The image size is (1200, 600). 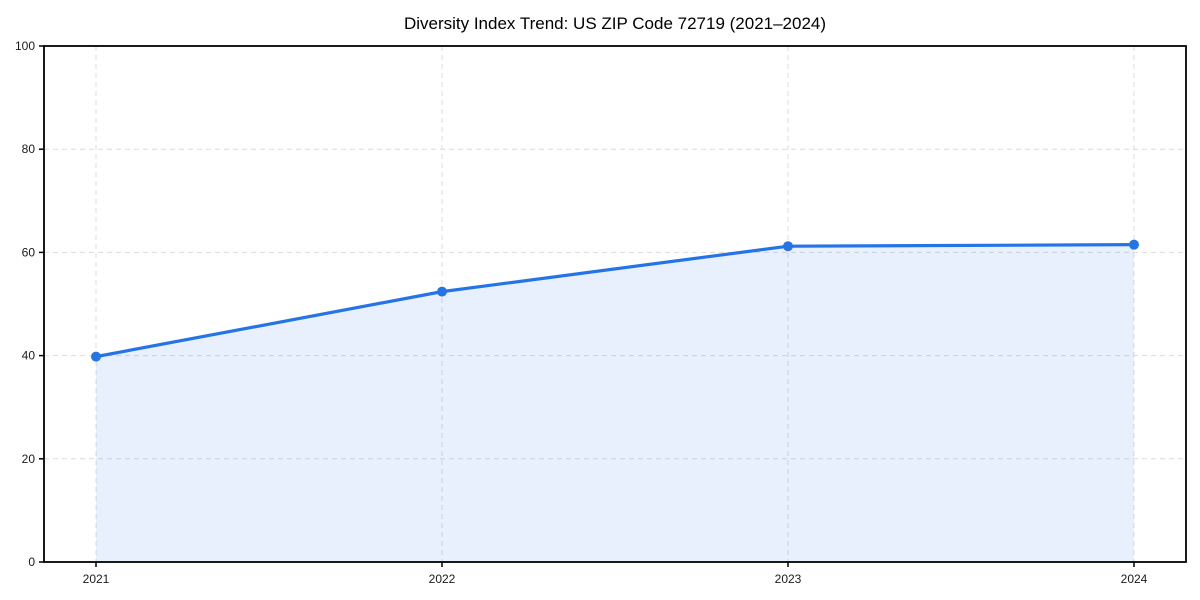 I want to click on y-tick-label: 80, so click(x=29, y=149).